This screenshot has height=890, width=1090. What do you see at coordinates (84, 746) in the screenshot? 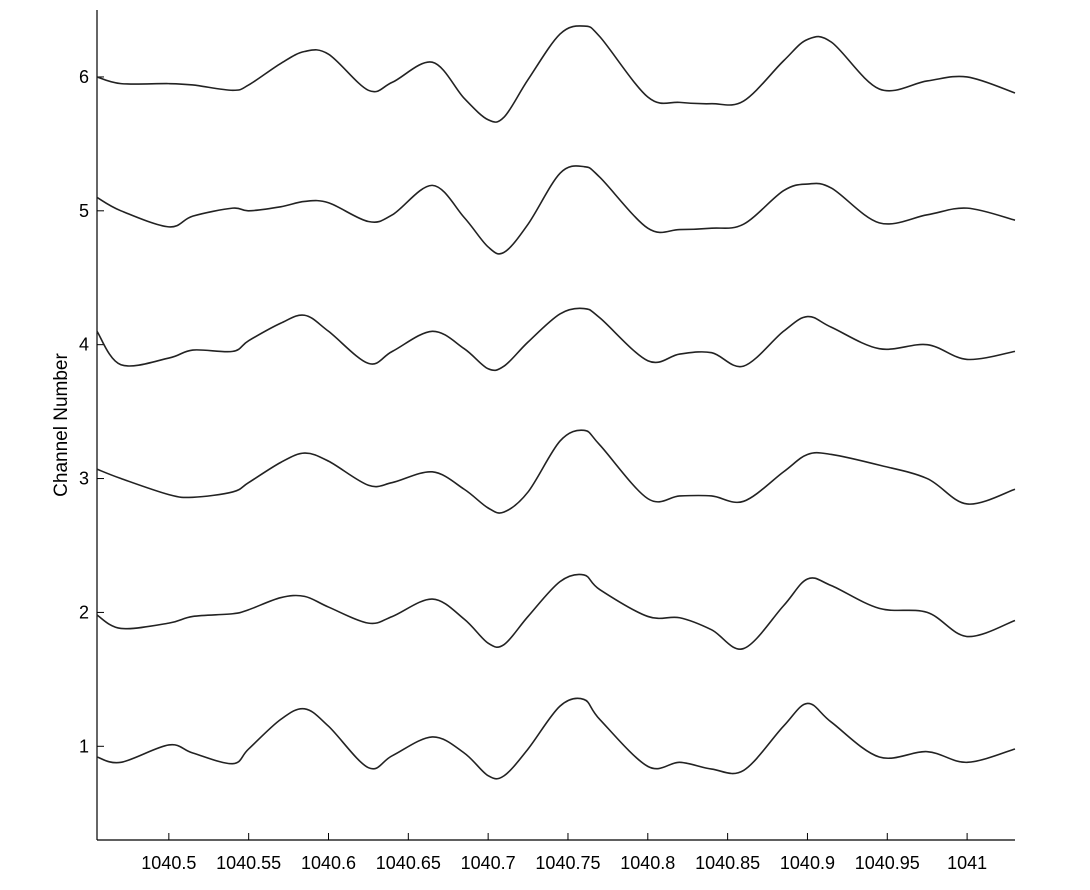
I see `y-tick-label: 1` at bounding box center [84, 746].